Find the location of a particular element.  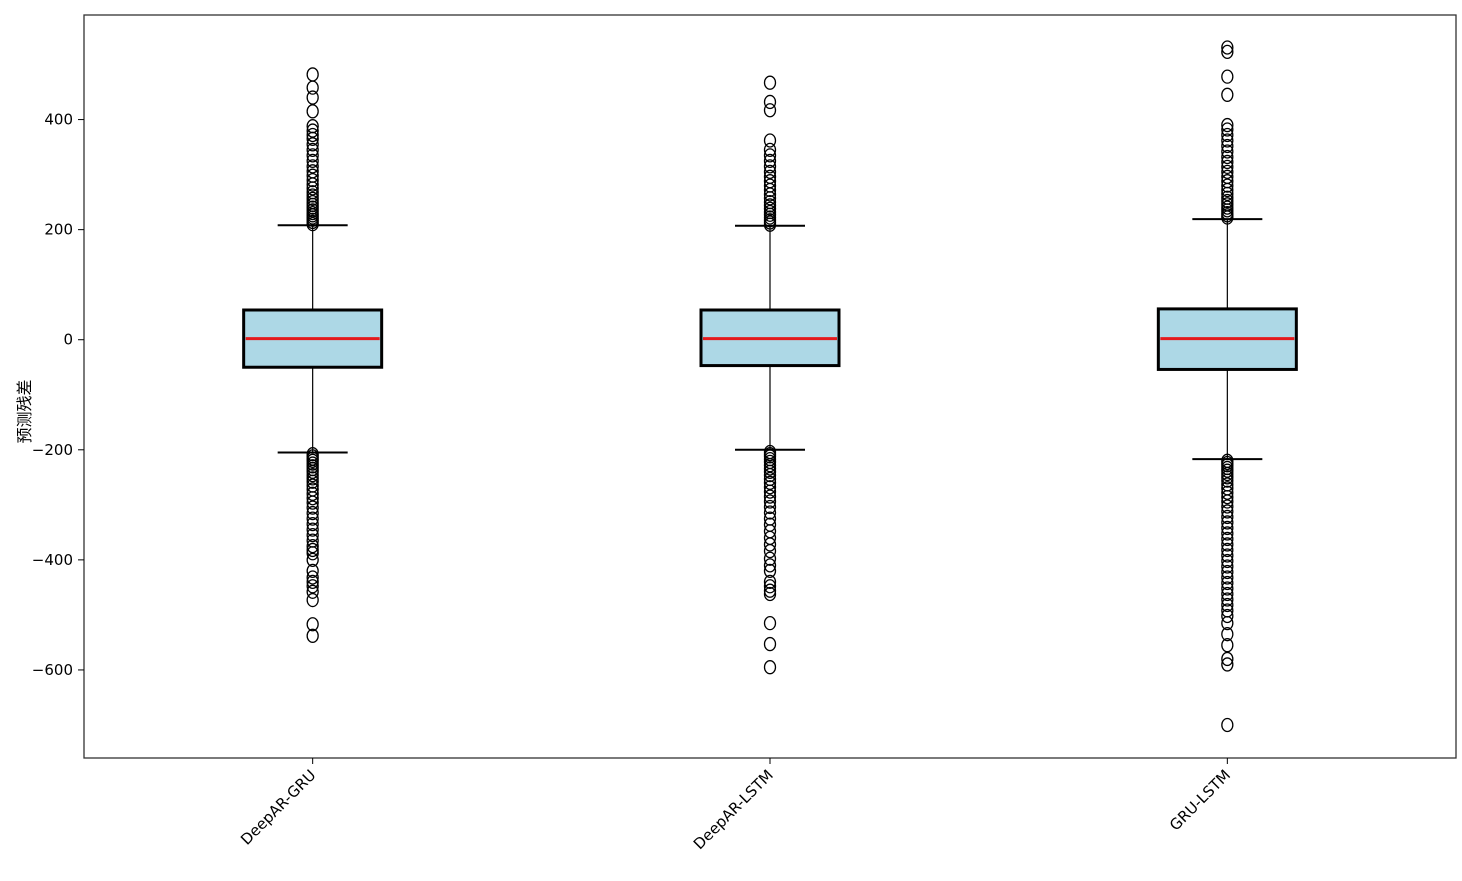

y-tick-label: 400 is located at coordinates (58, 120).